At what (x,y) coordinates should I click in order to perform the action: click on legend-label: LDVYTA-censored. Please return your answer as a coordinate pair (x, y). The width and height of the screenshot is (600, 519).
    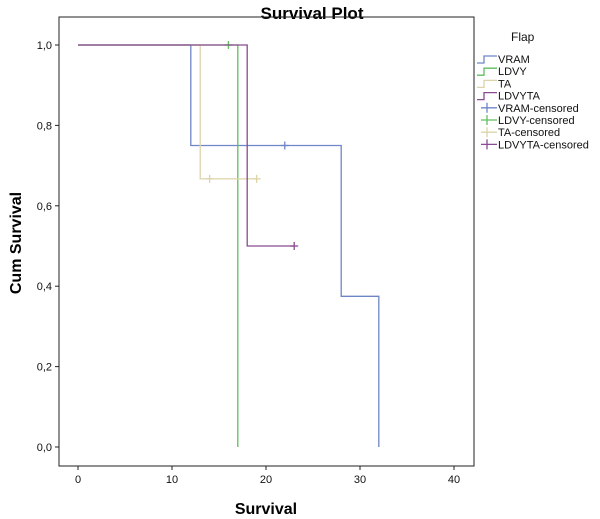
    Looking at the image, I should click on (543, 145).